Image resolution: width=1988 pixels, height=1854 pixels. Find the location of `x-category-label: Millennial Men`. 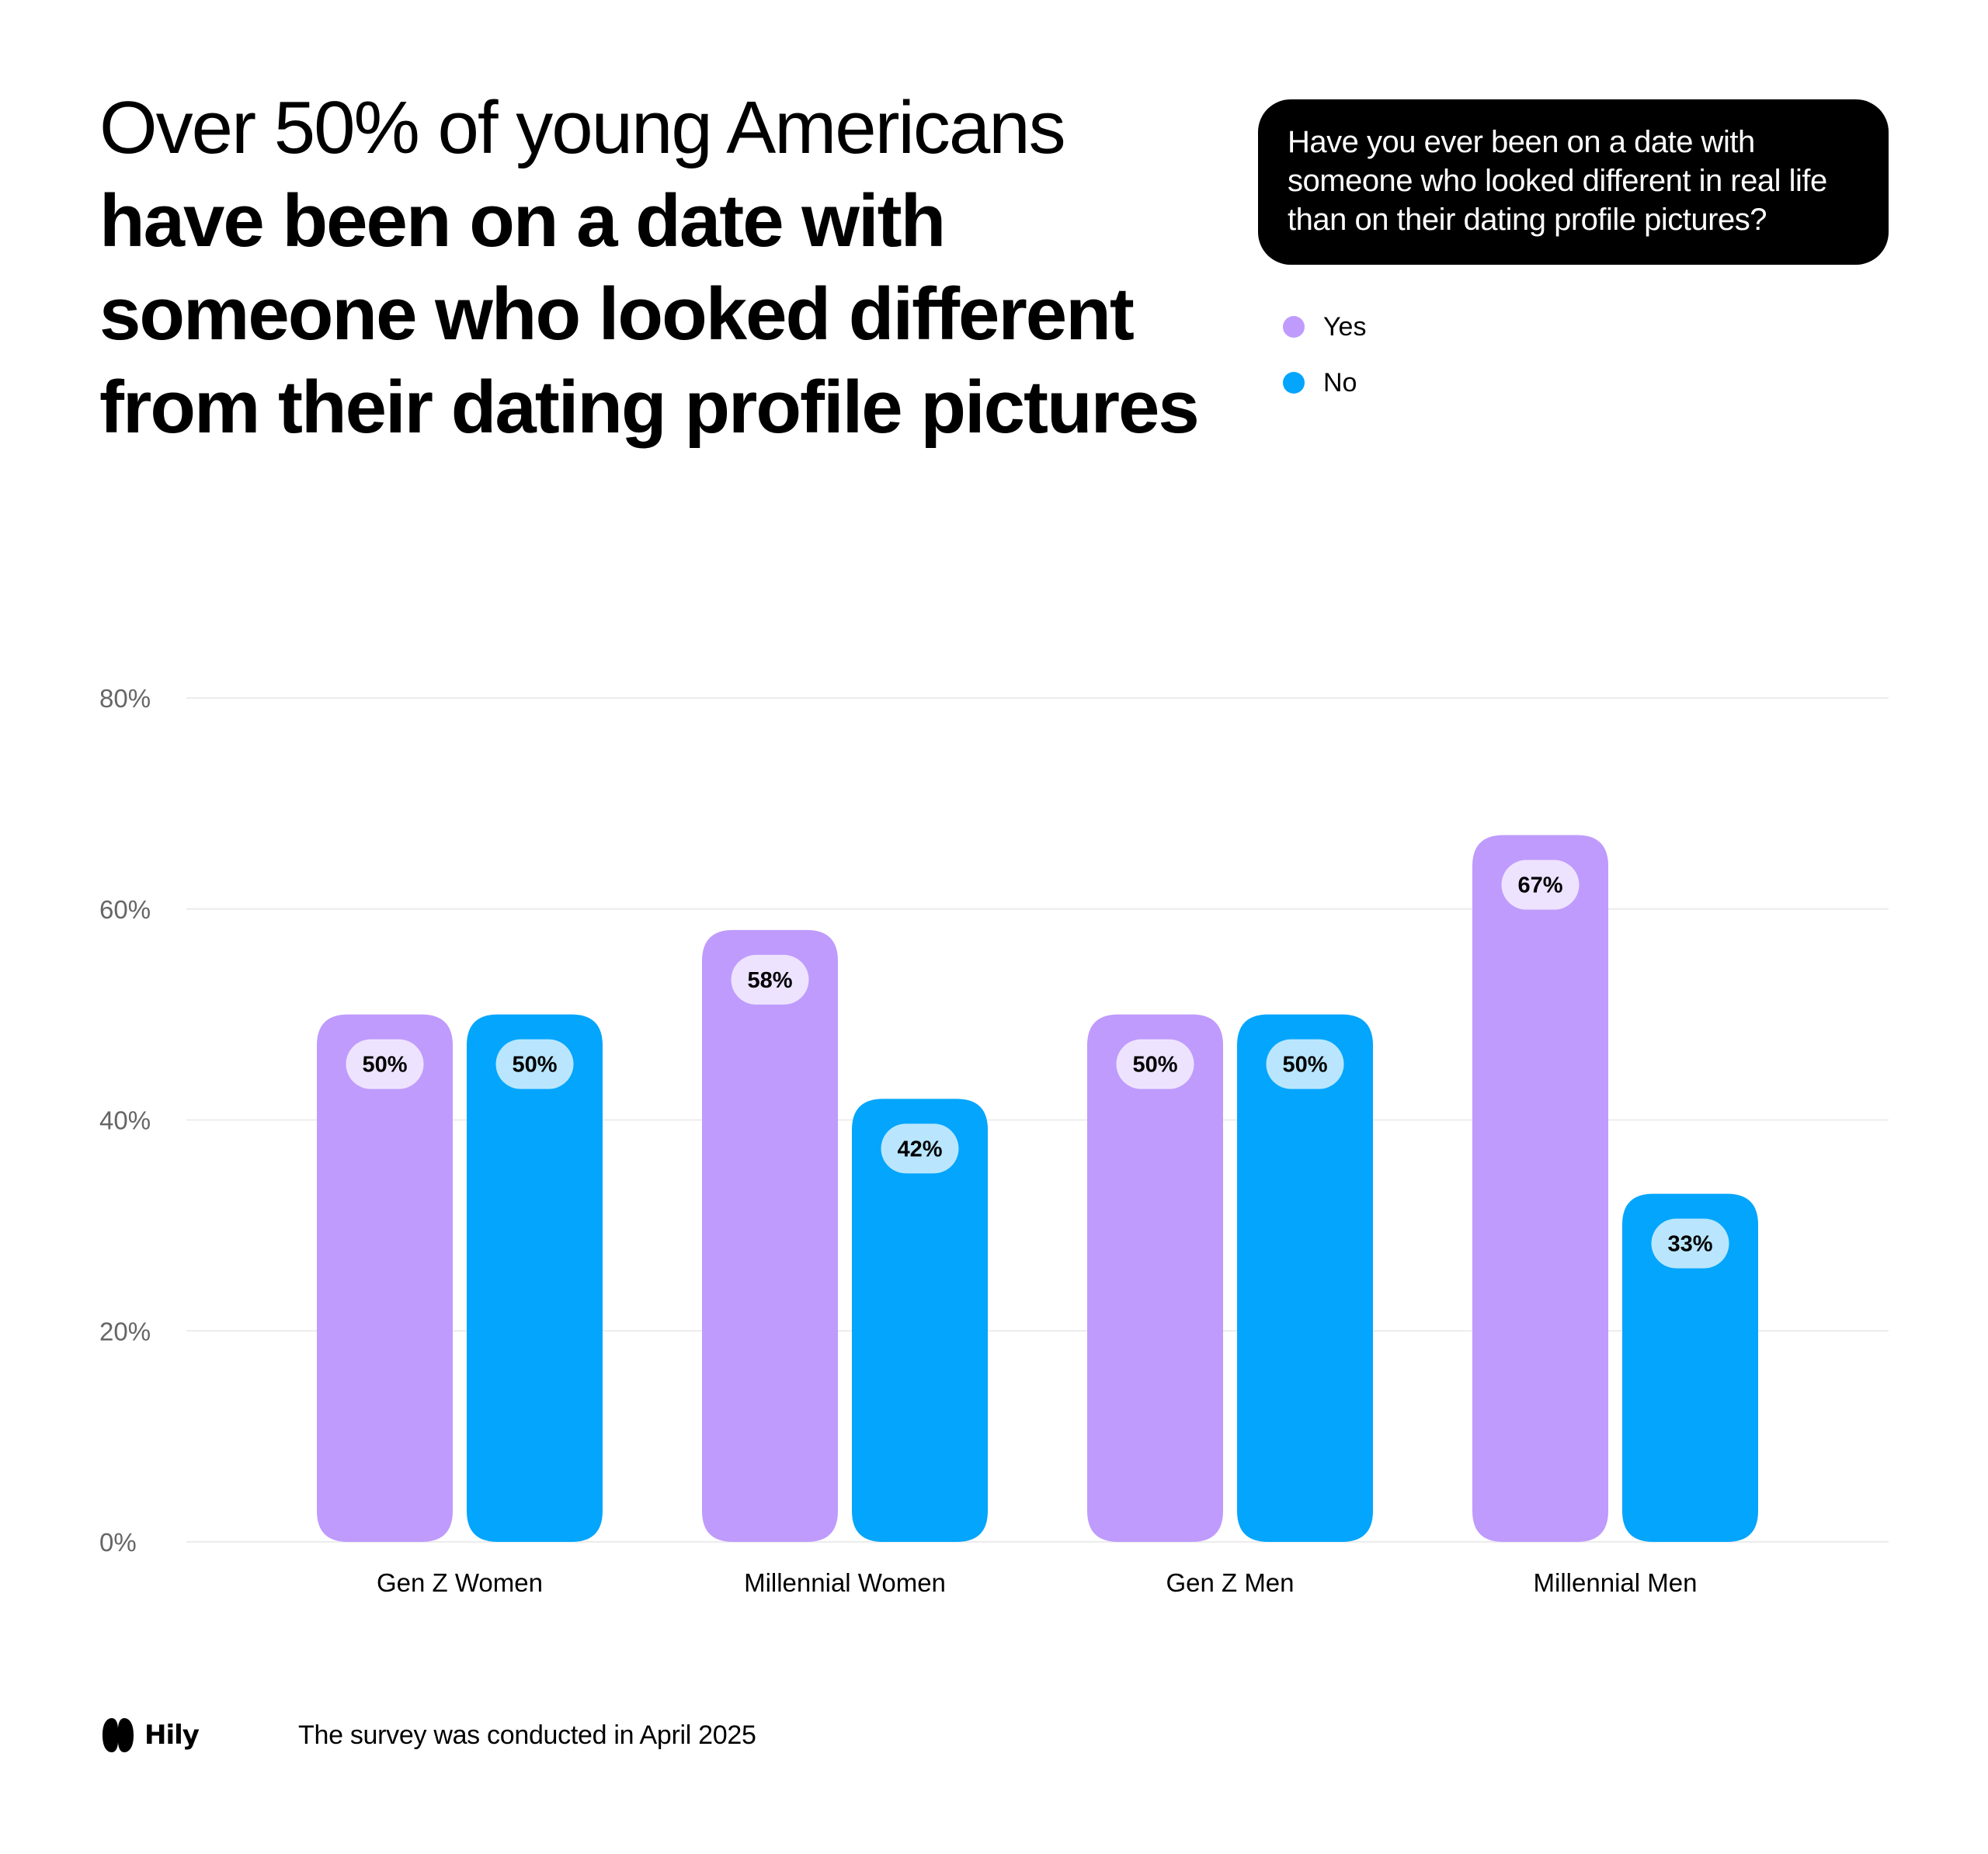

x-category-label: Millennial Men is located at coordinates (1616, 1582).